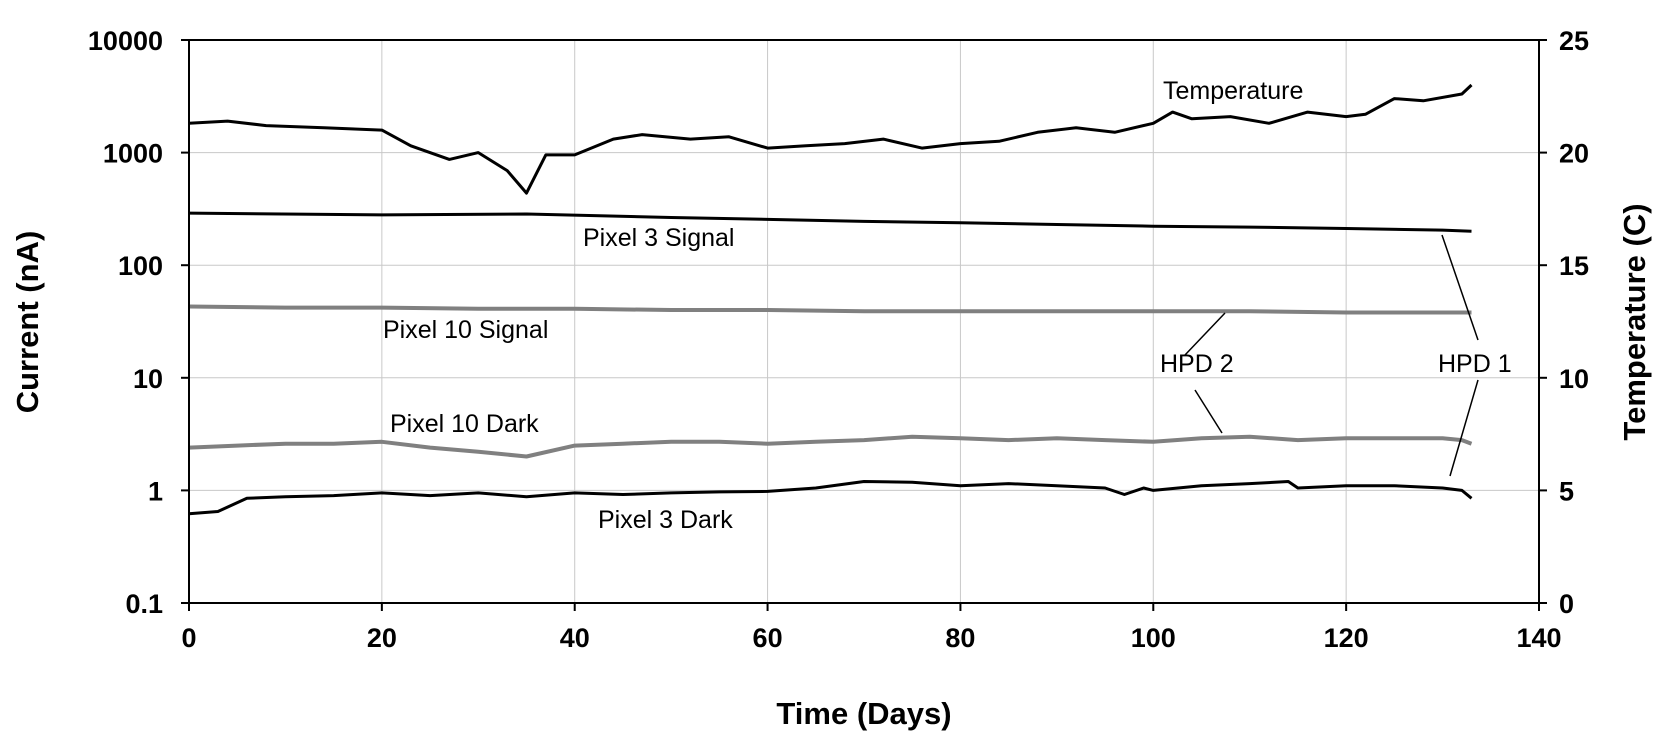 This screenshot has height=737, width=1667. Describe the element at coordinates (188, 638) in the screenshot. I see `x-tick-label: 0` at that location.